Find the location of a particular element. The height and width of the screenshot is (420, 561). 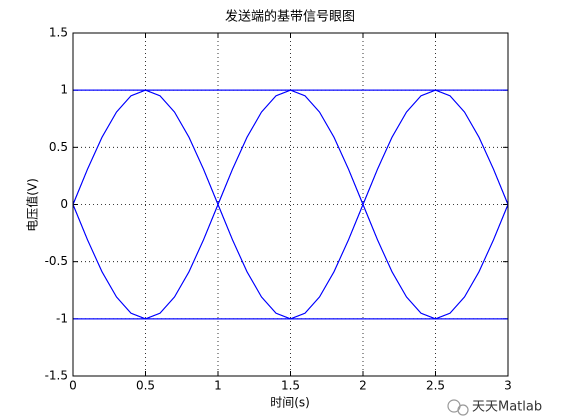

y-tick-label: 1.5 is located at coordinates (58, 33).